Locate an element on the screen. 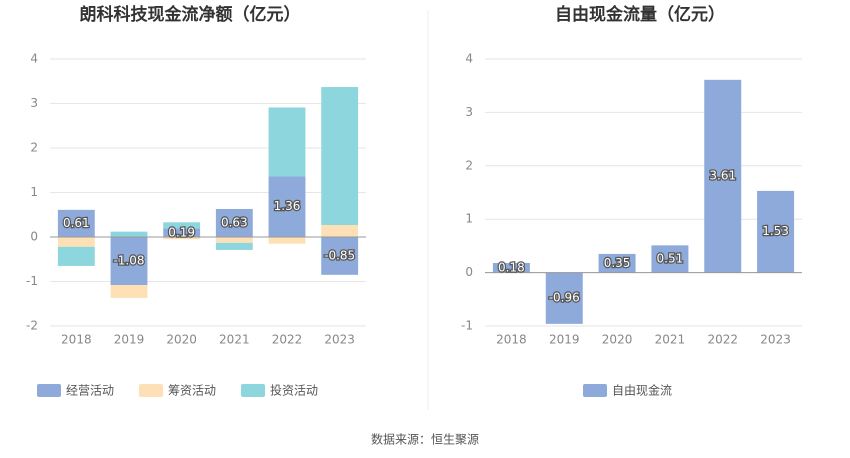 The width and height of the screenshot is (850, 458). y-tick-label: -2 is located at coordinates (32, 326).